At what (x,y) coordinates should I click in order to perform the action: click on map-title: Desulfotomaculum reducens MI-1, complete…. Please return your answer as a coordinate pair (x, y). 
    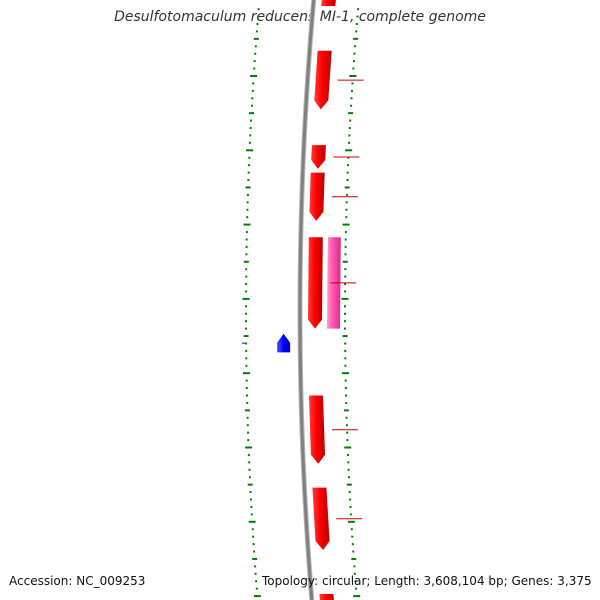
    Looking at the image, I should click on (300, 17).